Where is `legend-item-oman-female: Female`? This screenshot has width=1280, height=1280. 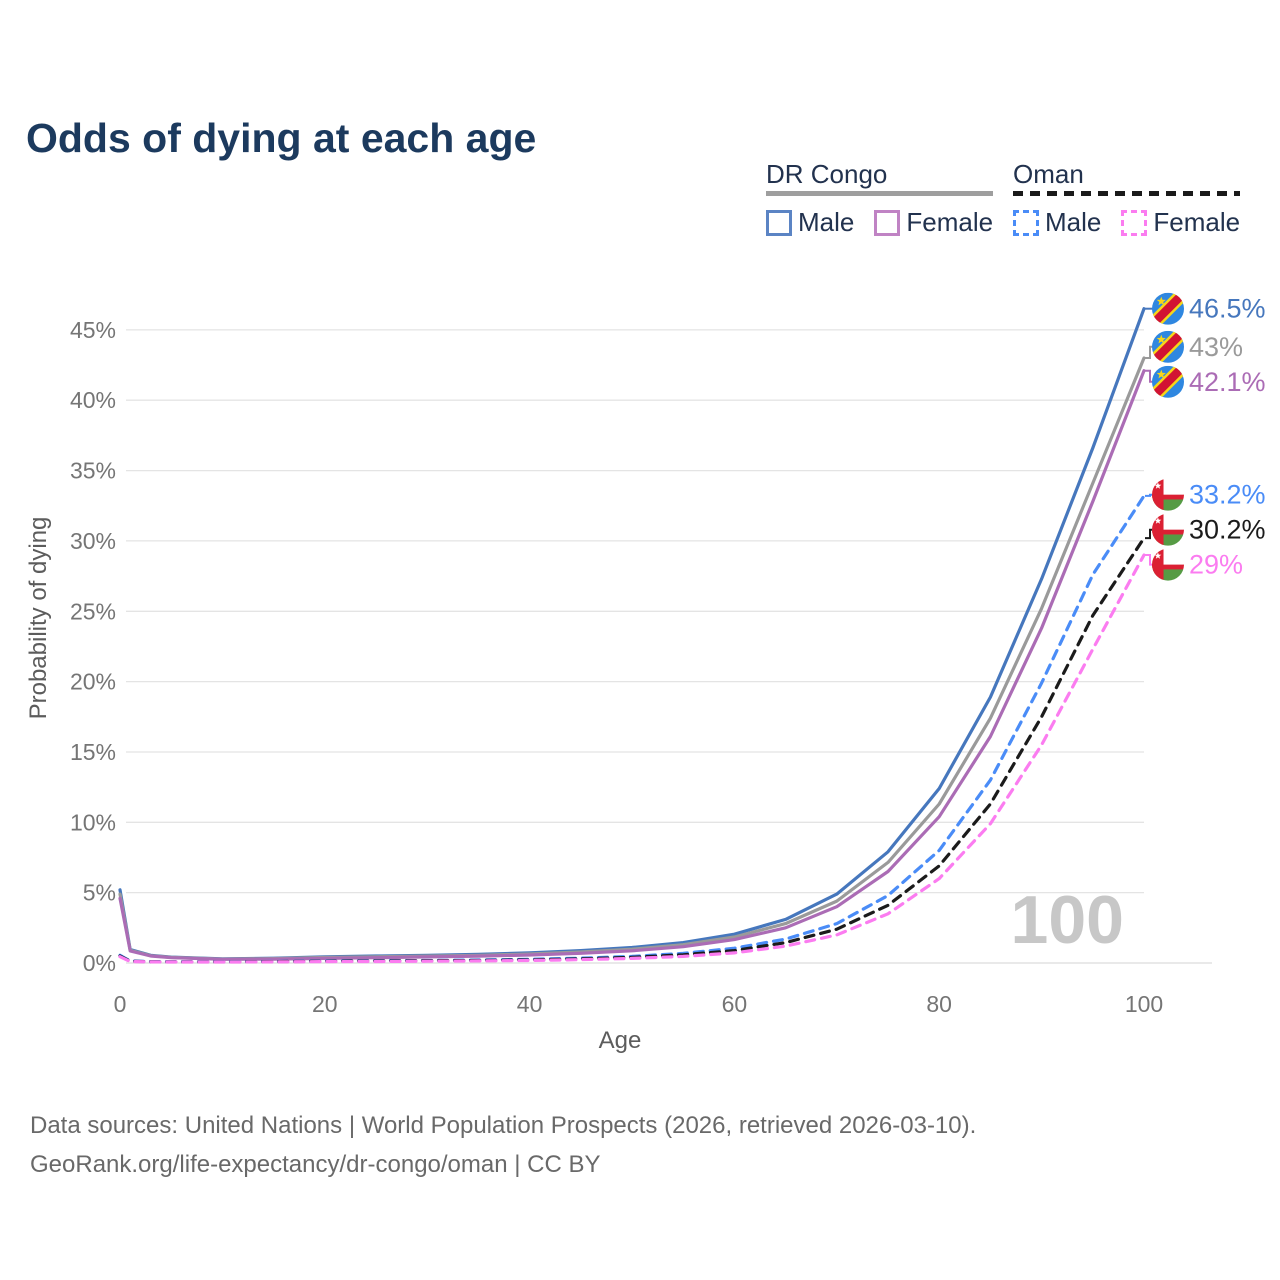
legend-item-oman-female: Female is located at coordinates (1180, 222).